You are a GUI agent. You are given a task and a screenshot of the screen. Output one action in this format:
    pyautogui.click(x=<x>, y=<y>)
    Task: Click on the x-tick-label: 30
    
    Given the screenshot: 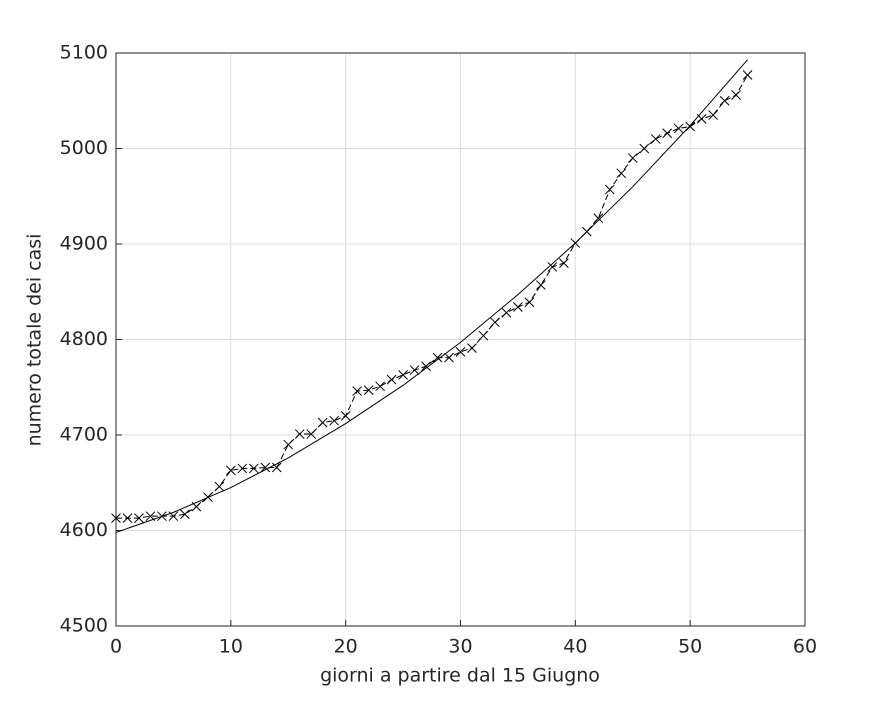 What is the action you would take?
    pyautogui.click(x=460, y=647)
    